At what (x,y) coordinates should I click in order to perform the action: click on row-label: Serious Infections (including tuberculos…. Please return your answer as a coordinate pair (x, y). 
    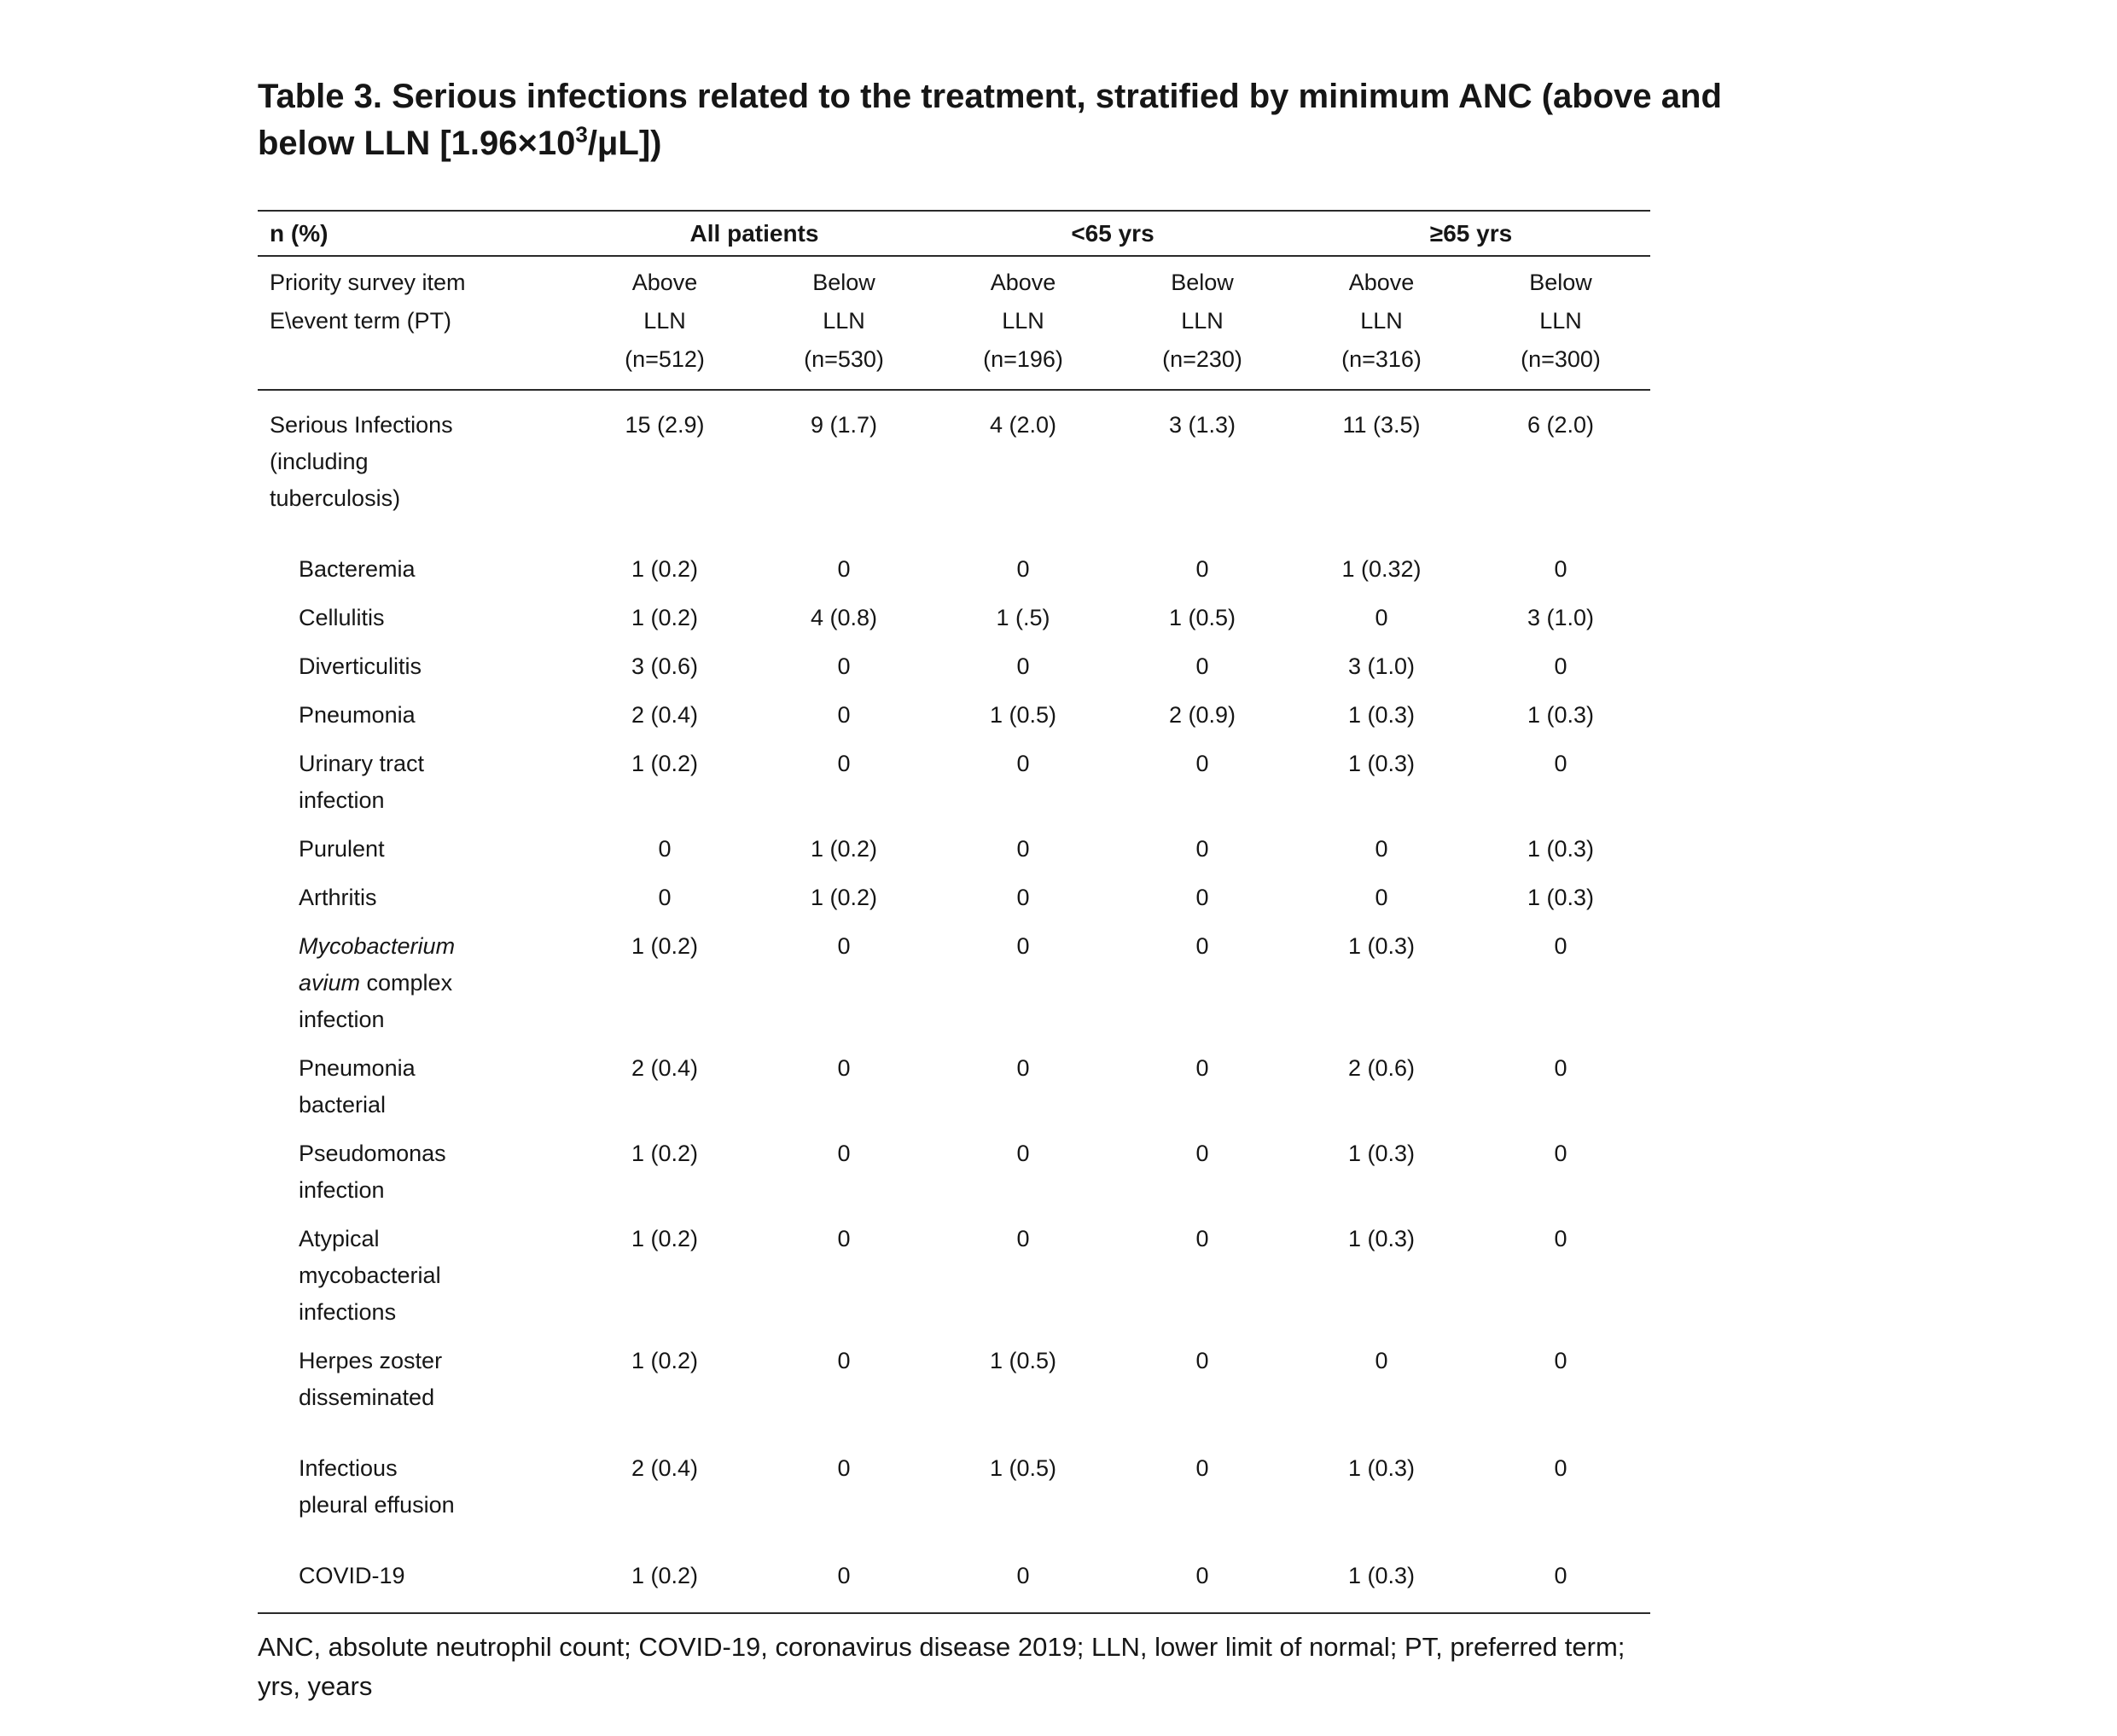
    Looking at the image, I should click on (361, 461).